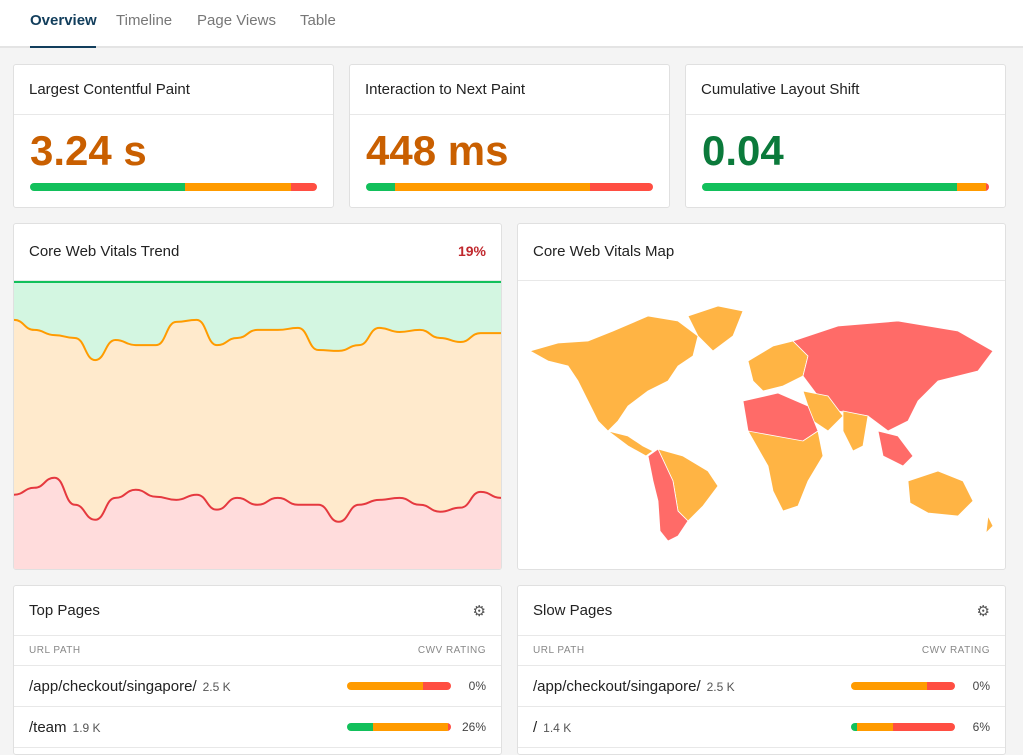 Image resolution: width=1023 pixels, height=755 pixels. What do you see at coordinates (893, 376) in the screenshot?
I see `map-region-russia-asia` at bounding box center [893, 376].